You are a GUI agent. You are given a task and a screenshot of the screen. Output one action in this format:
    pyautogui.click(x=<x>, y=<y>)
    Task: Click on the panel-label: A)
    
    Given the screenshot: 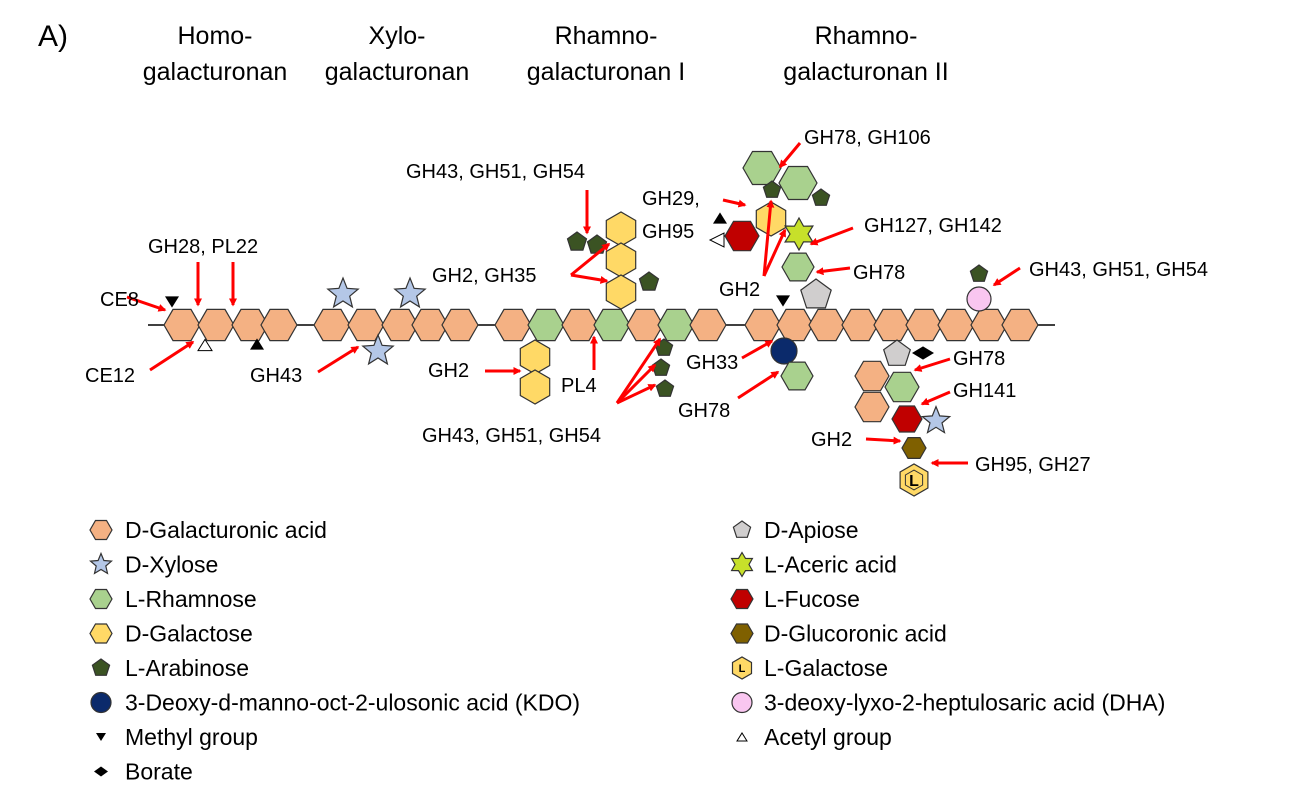 What is the action you would take?
    pyautogui.click(x=53, y=36)
    